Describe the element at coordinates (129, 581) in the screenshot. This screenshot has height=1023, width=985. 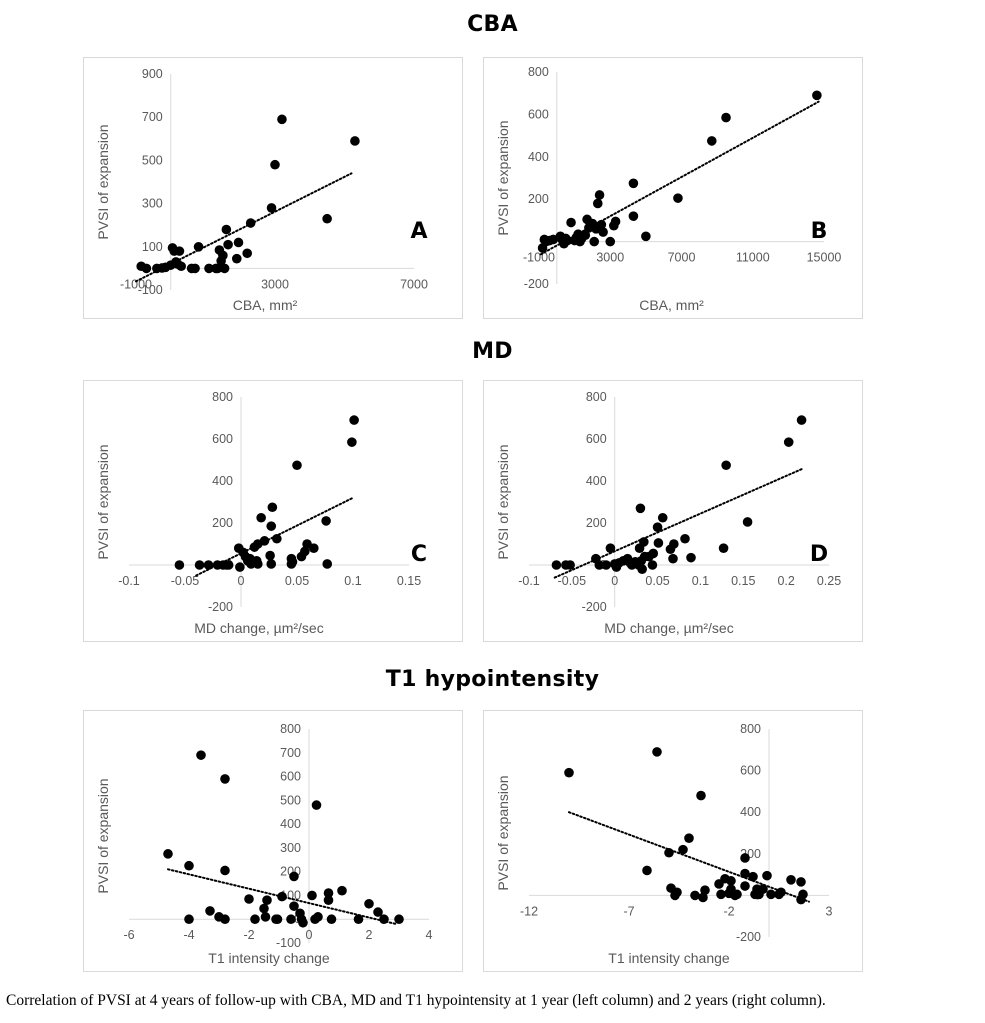
I see `x-tick-label: -0.1` at that location.